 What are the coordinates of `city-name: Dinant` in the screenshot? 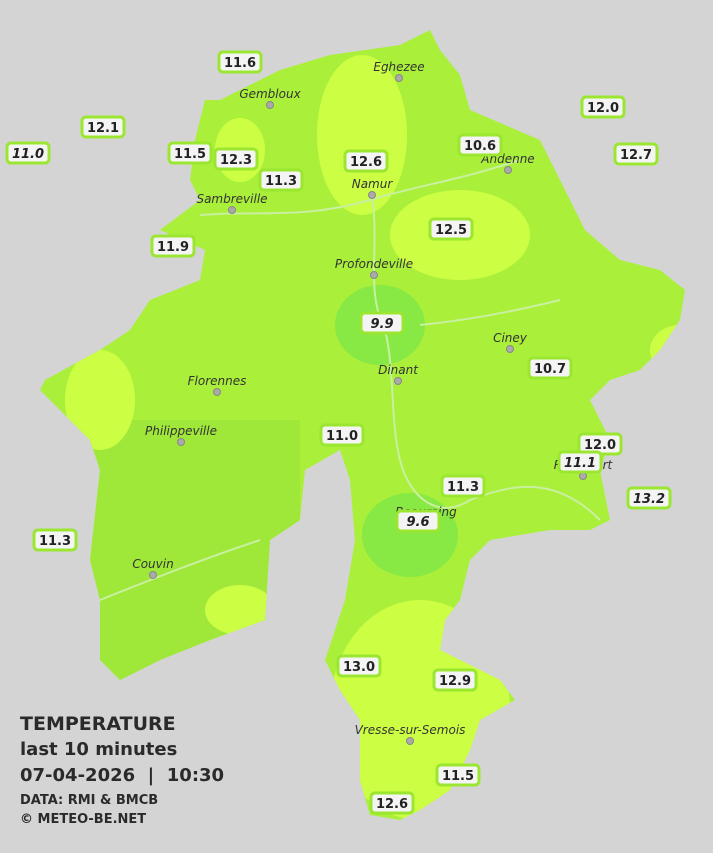 It's located at (398, 370).